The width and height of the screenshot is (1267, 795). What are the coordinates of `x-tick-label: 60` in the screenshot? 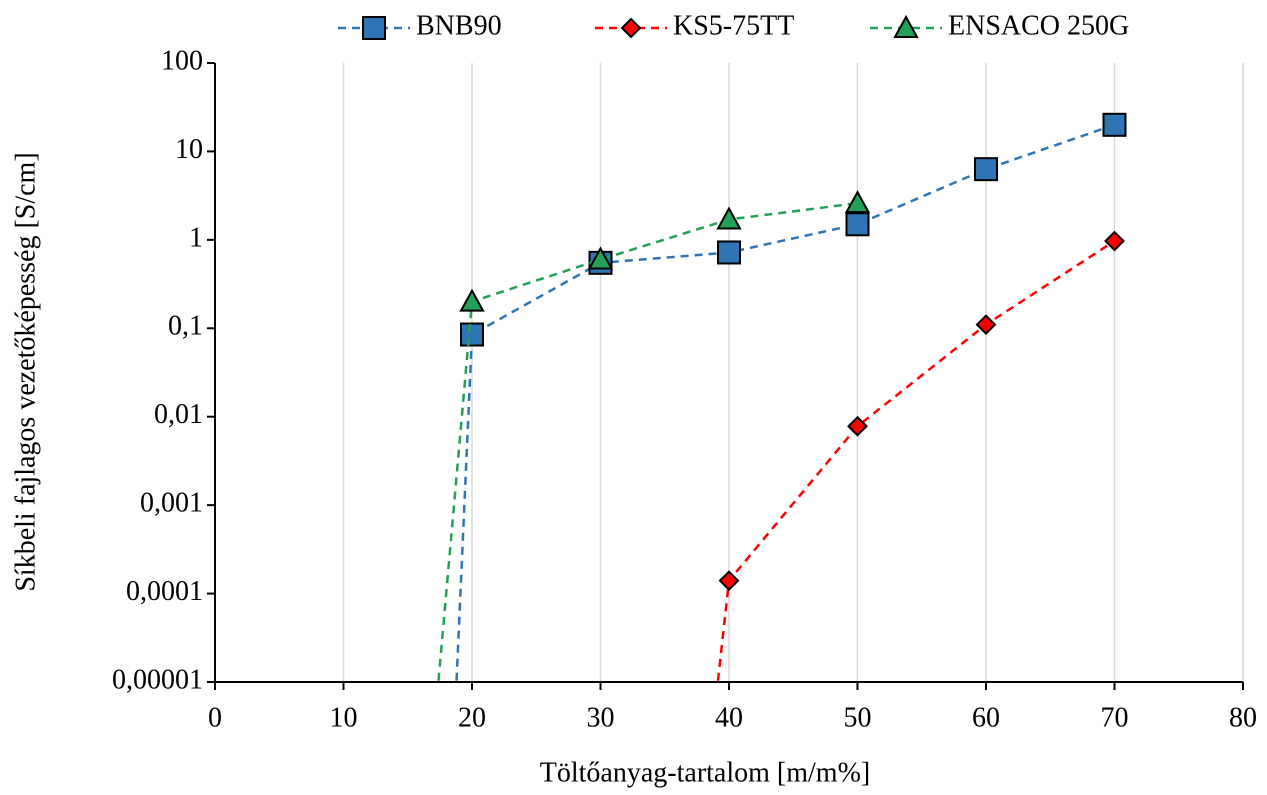 It's located at (986, 717).